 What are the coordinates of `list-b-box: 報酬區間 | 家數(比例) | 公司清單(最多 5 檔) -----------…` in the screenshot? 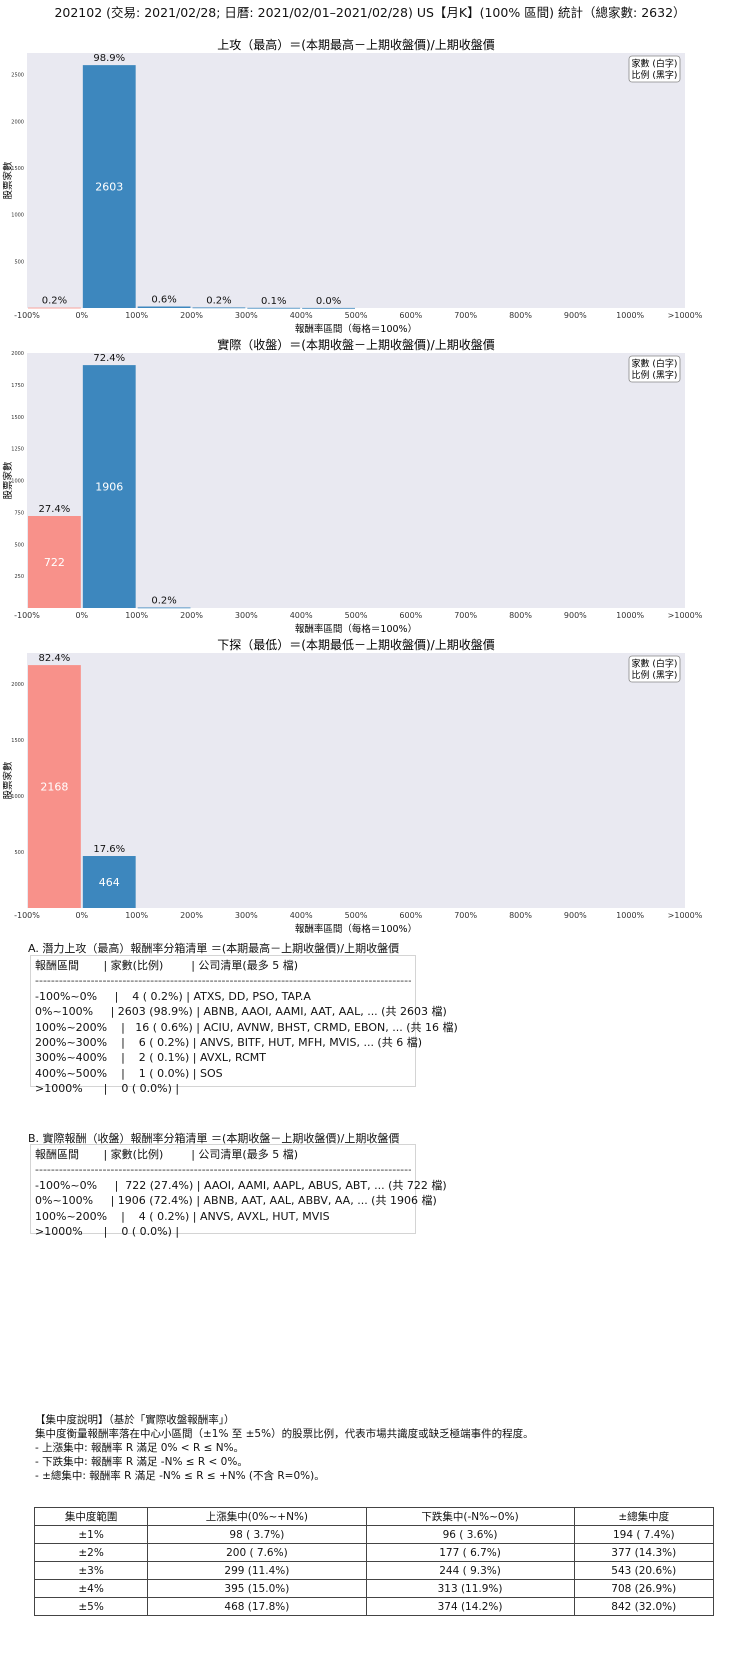 It's located at (238, 1191).